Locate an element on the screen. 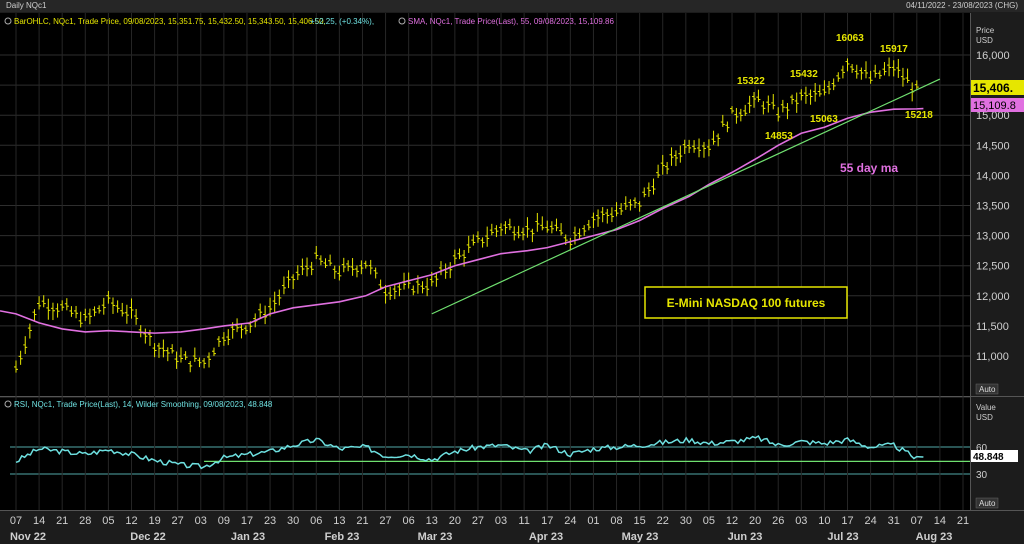 This screenshot has height=544, width=1024. annotation-15063: 15063 is located at coordinates (824, 119).